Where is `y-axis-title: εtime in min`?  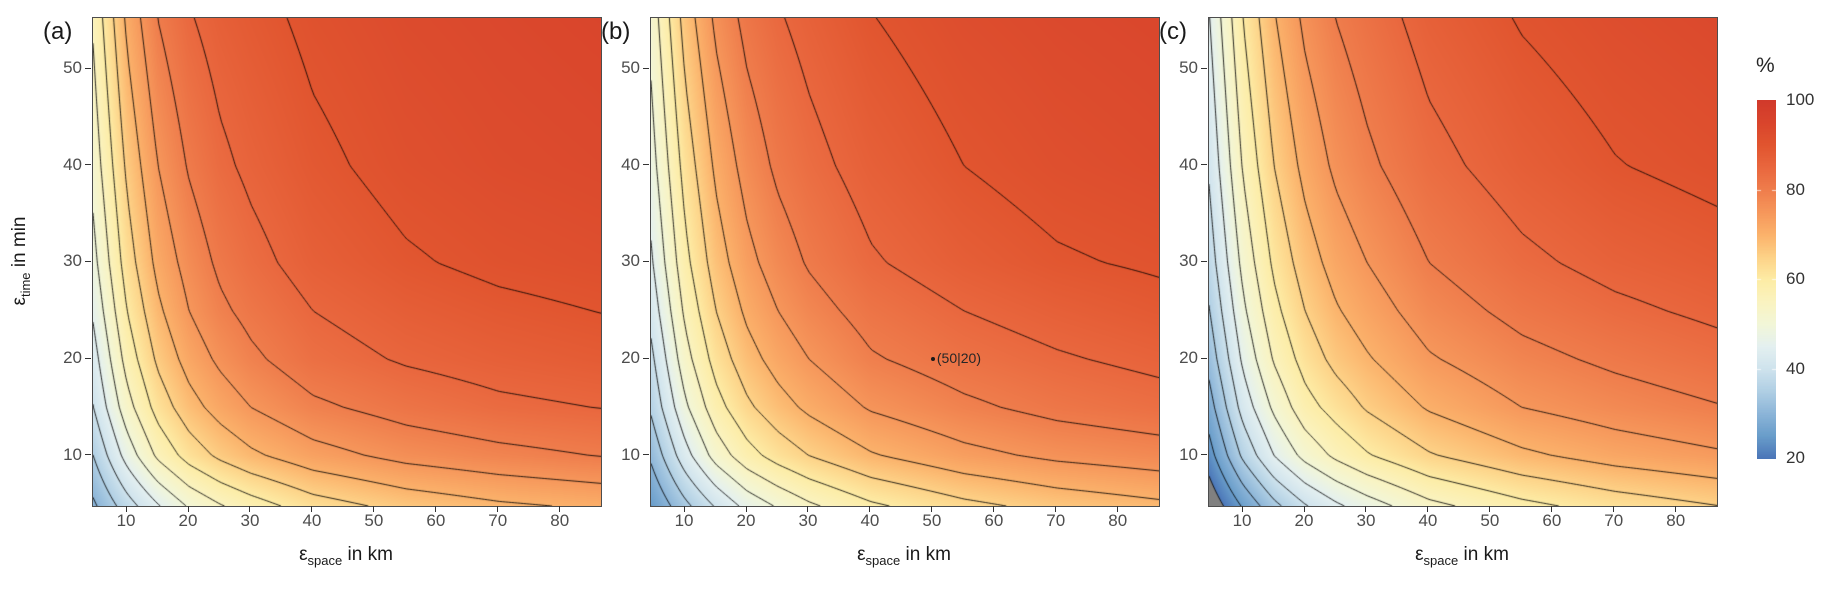
y-axis-title: εtime in min is located at coordinates (21, 260).